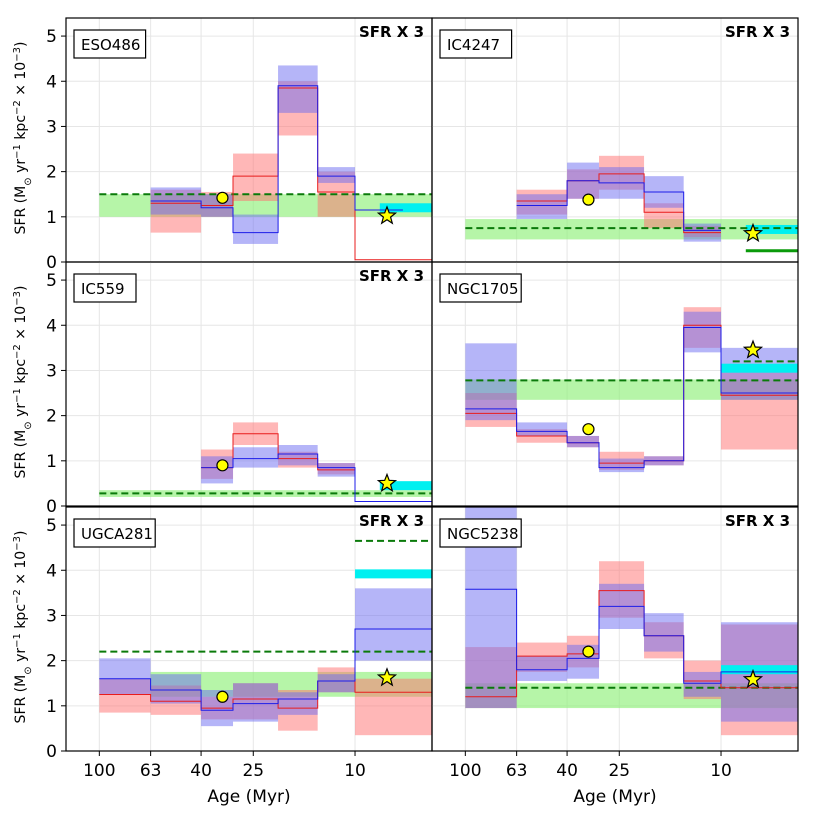 The width and height of the screenshot is (817, 821). Describe the element at coordinates (21, 699) in the screenshot. I see `y-axis-label-part: SFR (M` at that location.